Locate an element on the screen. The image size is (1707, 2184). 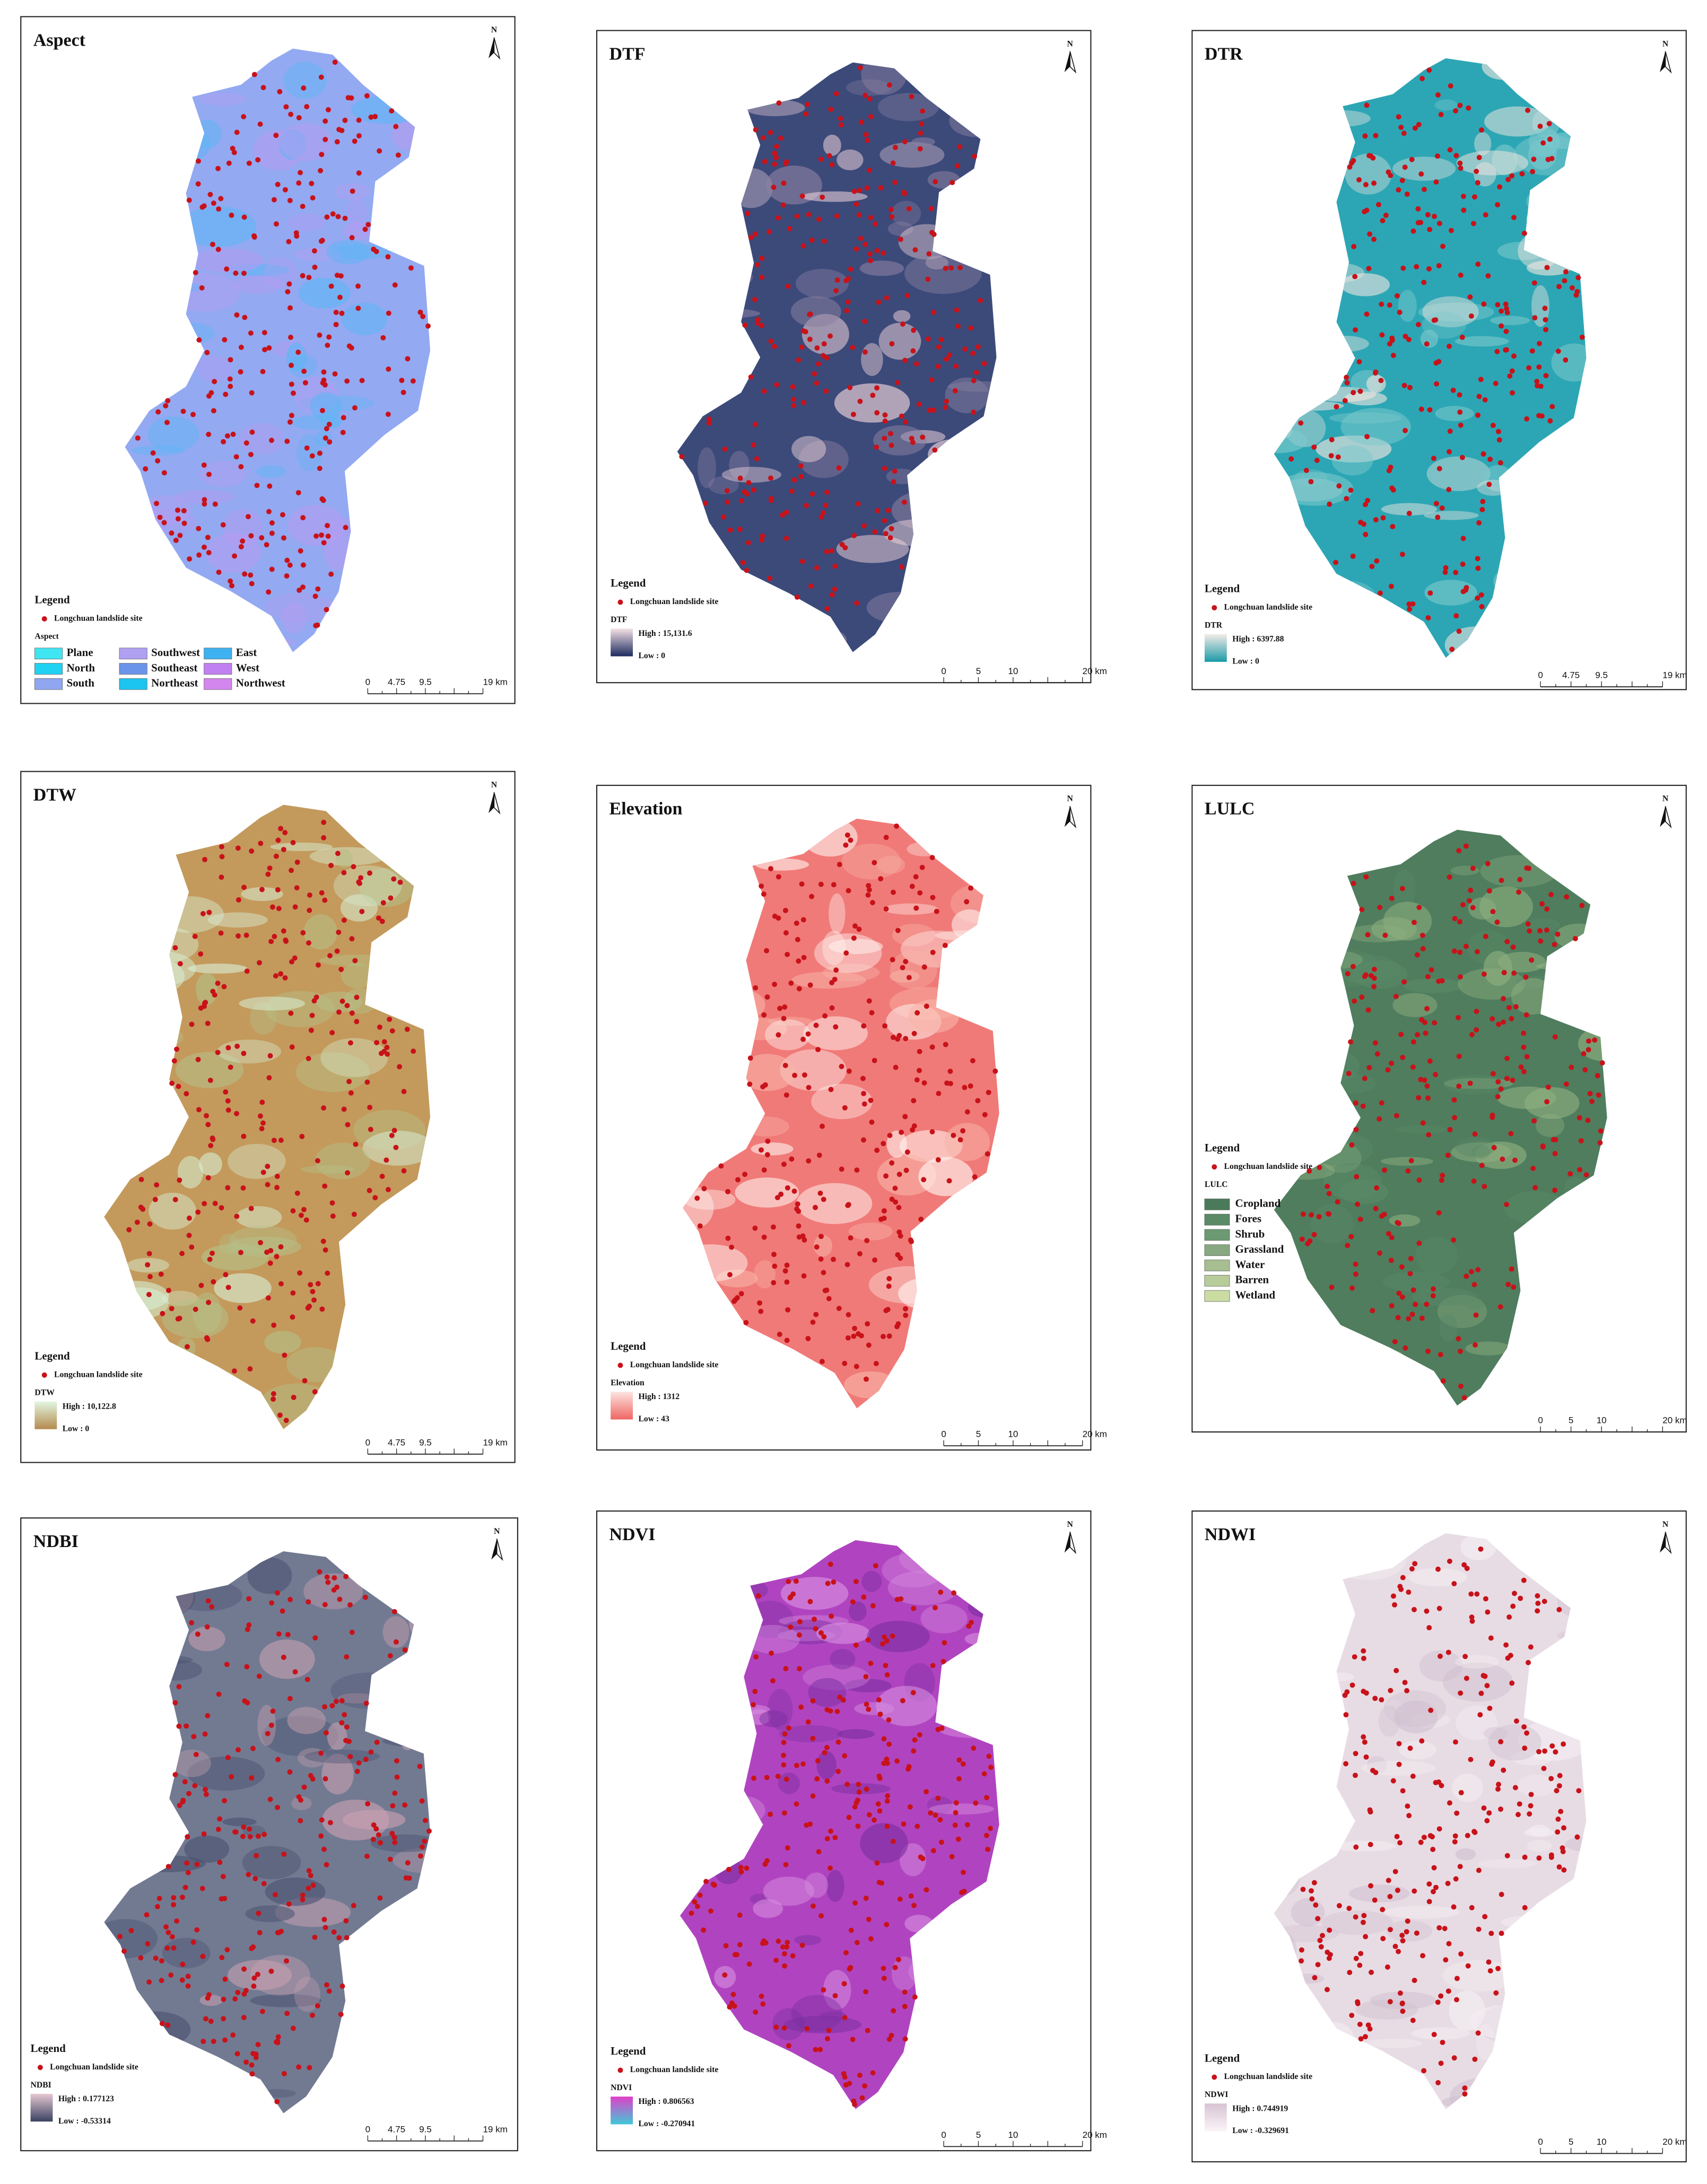
legend-high: High : 15,131.6 is located at coordinates (665, 633).